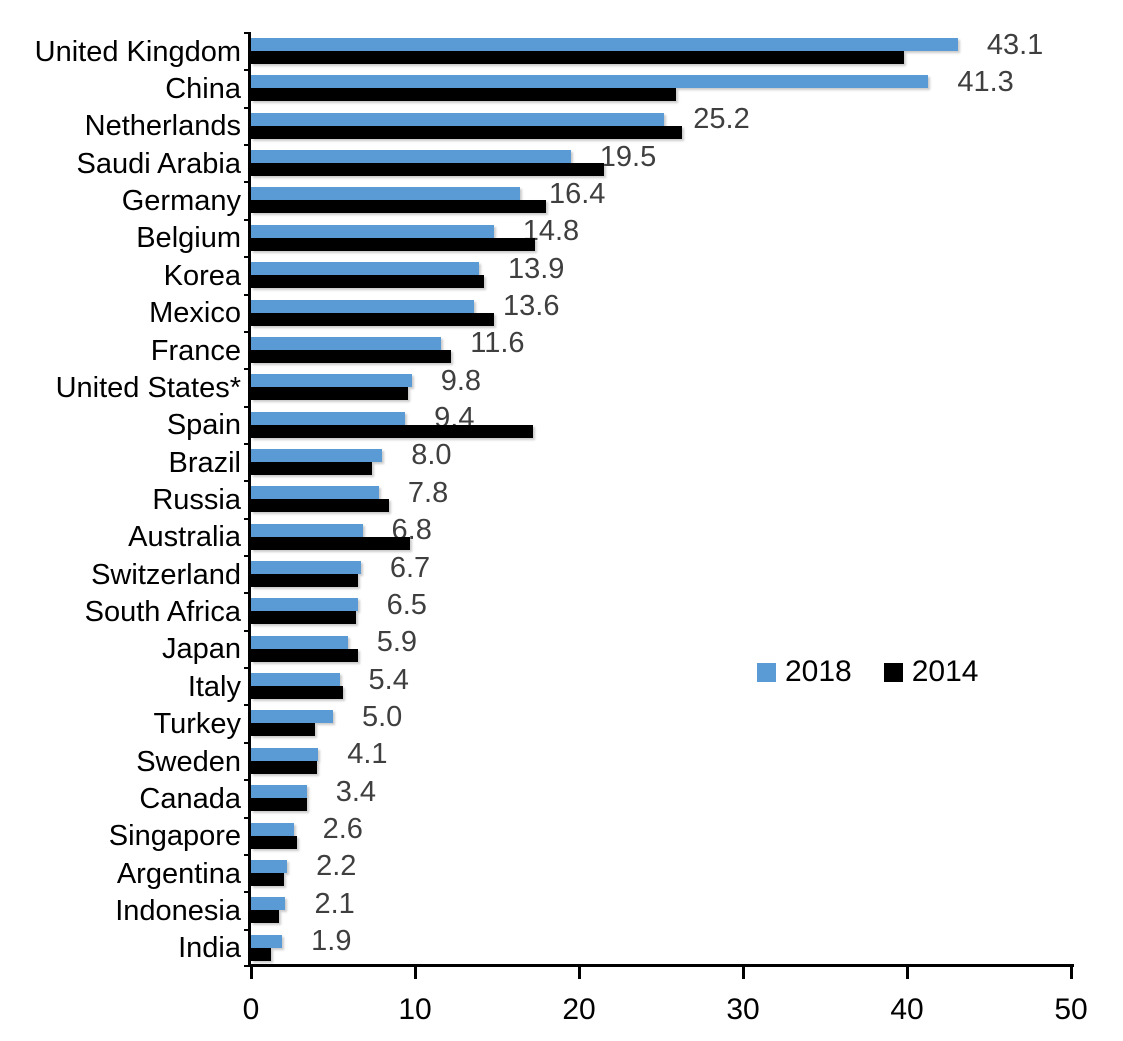  Describe the element at coordinates (197, 724) in the screenshot. I see `category-label: Turkey` at that location.